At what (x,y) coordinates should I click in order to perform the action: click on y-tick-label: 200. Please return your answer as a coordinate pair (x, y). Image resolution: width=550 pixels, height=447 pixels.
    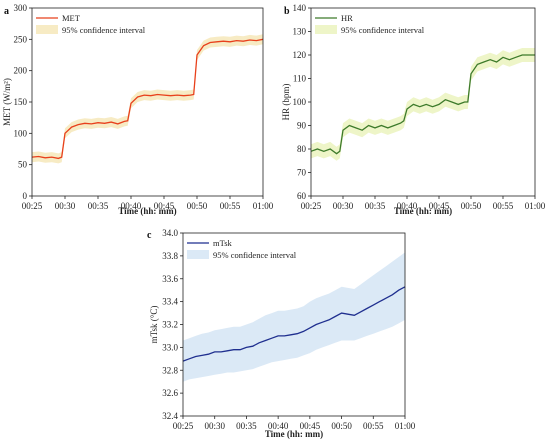
    Looking at the image, I should click on (21, 71).